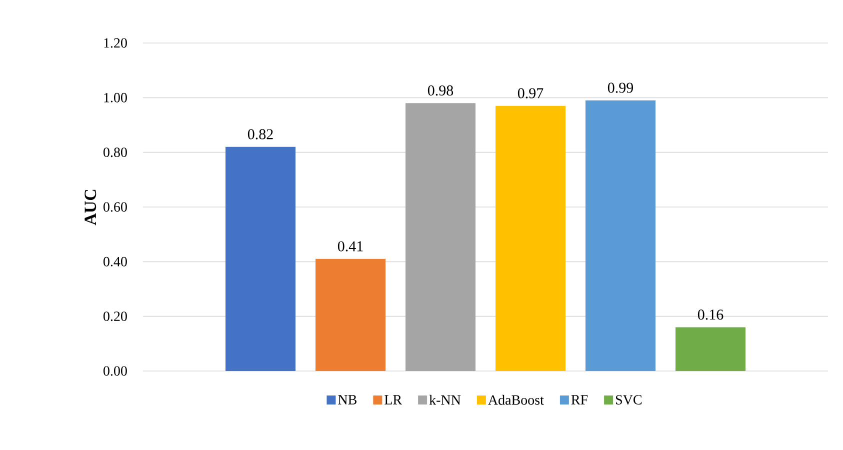 The image size is (843, 450). What do you see at coordinates (350, 246) in the screenshot?
I see `data-label: 0.41` at bounding box center [350, 246].